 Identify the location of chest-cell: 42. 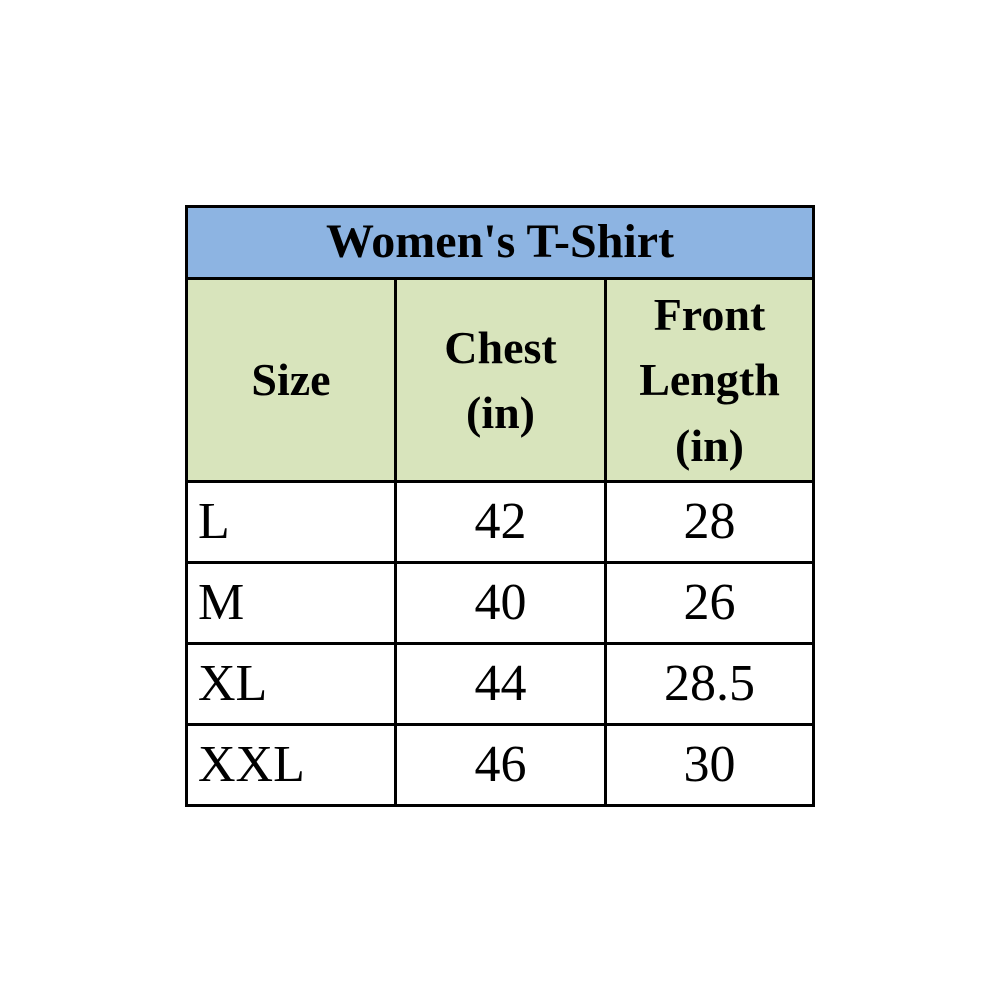
(500, 522).